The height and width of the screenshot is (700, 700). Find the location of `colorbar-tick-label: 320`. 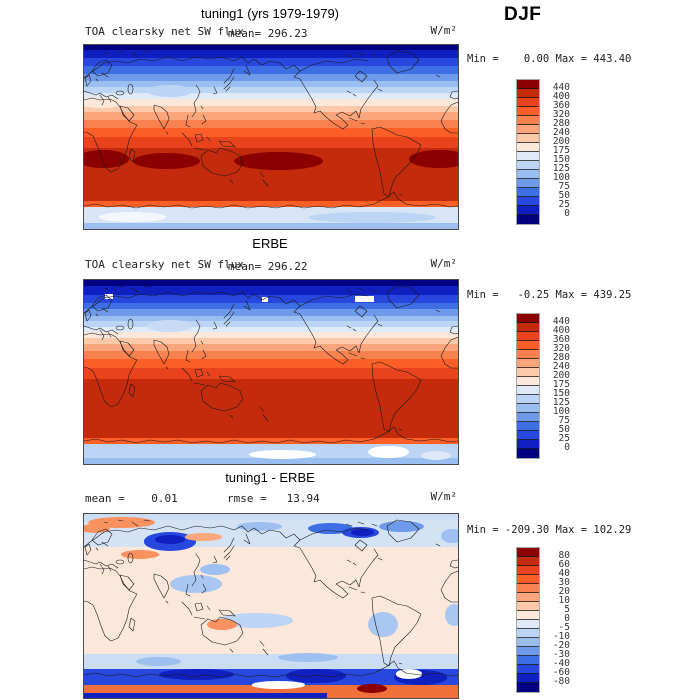

colorbar-tick-label: 320 is located at coordinates (561, 114).